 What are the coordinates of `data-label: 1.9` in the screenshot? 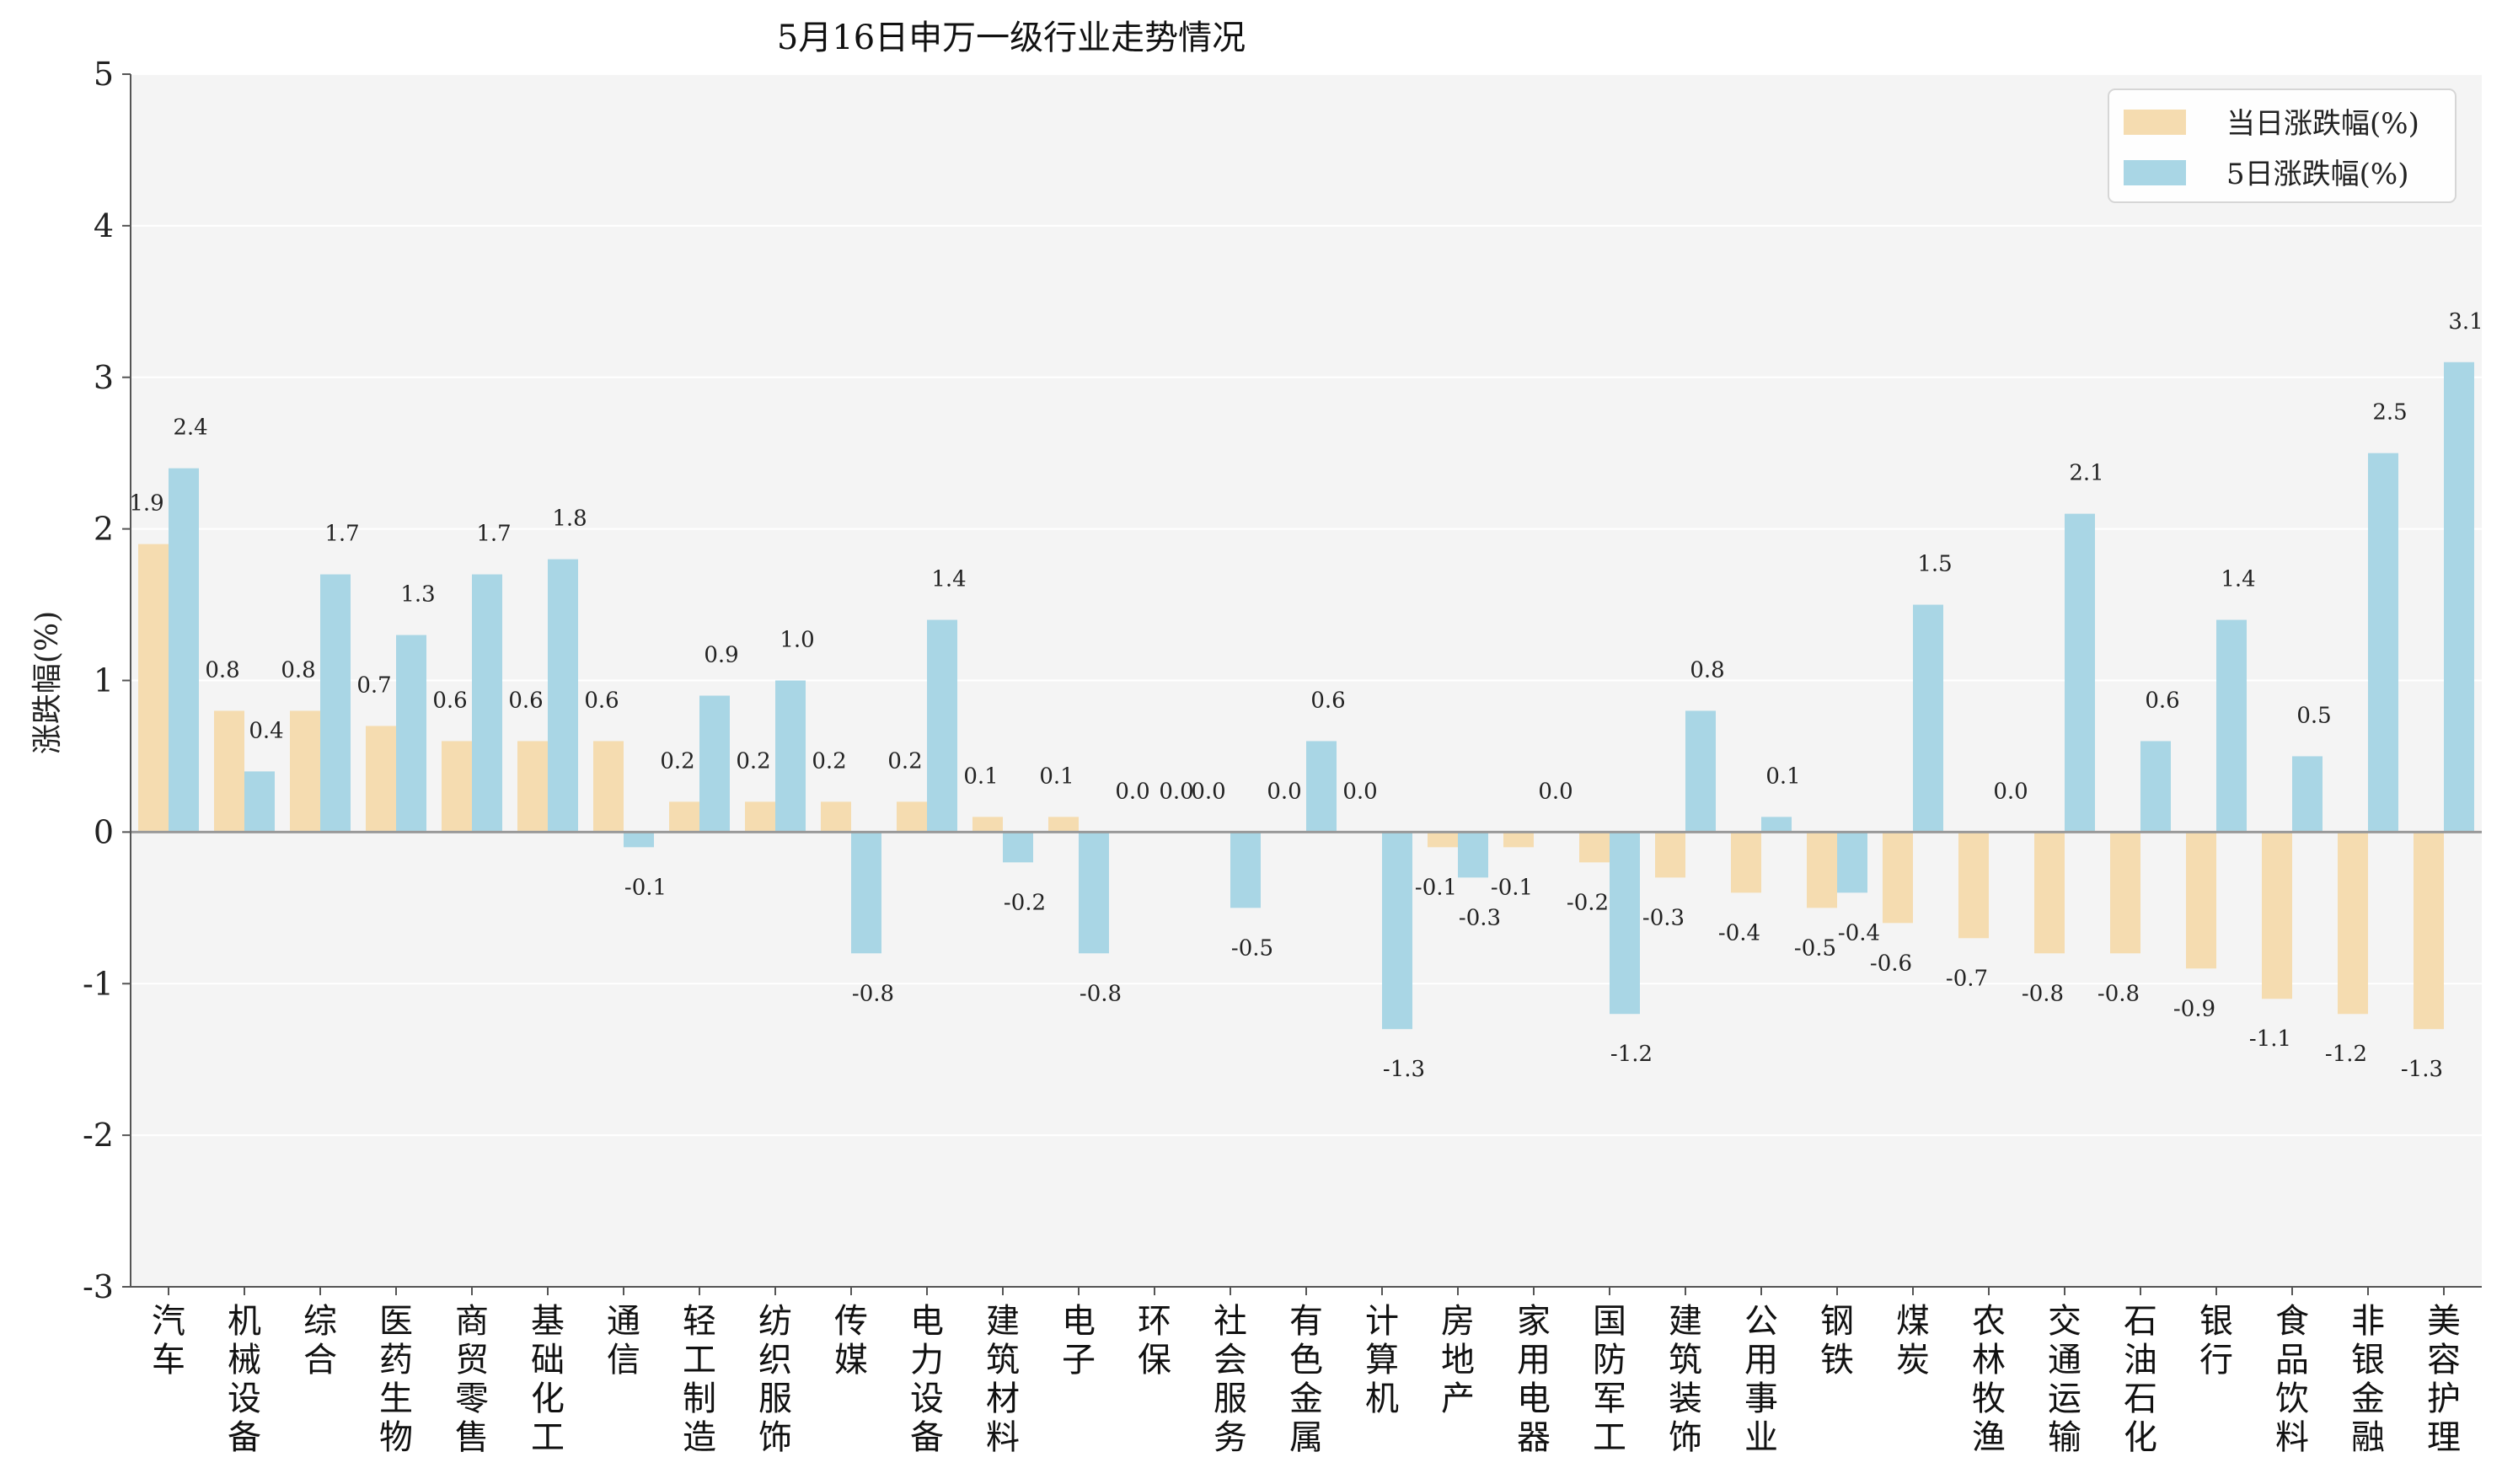 It's located at (146, 504).